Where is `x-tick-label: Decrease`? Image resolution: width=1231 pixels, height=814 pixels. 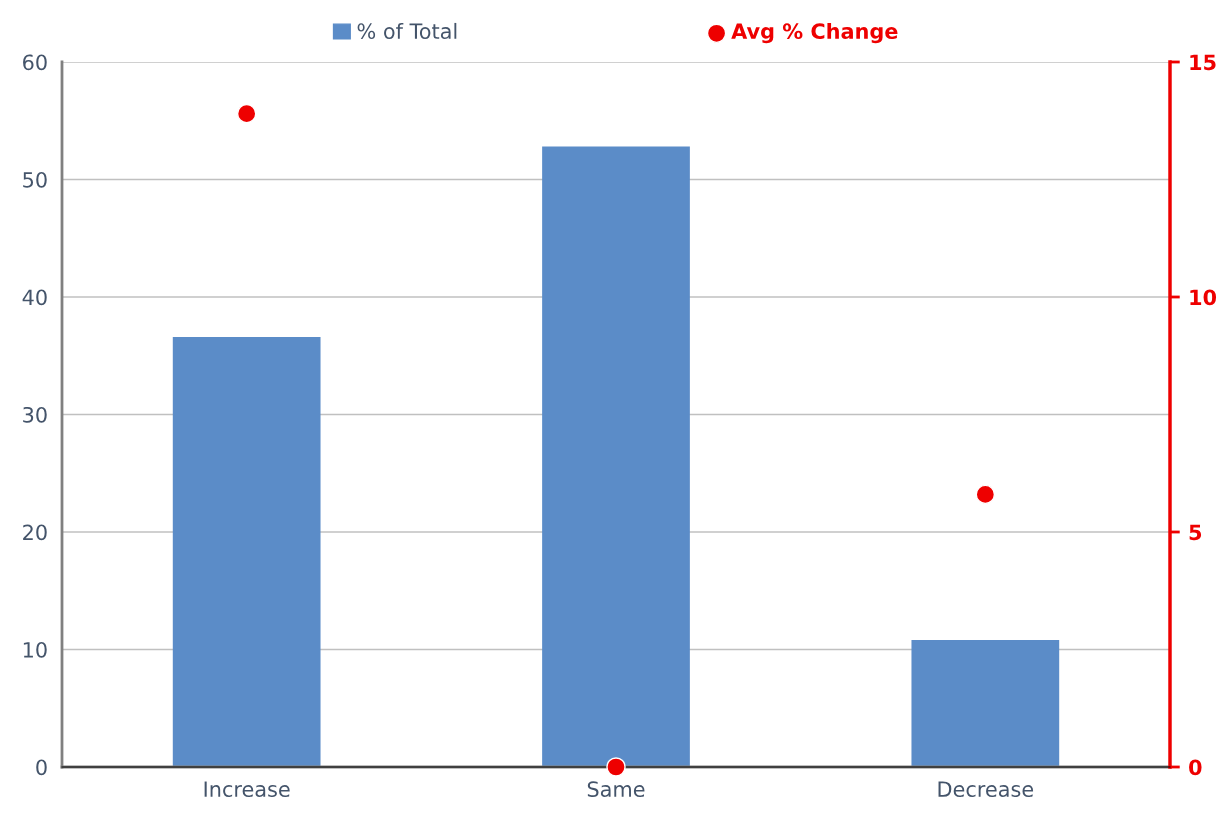
x-tick-label: Decrease is located at coordinates (986, 789).